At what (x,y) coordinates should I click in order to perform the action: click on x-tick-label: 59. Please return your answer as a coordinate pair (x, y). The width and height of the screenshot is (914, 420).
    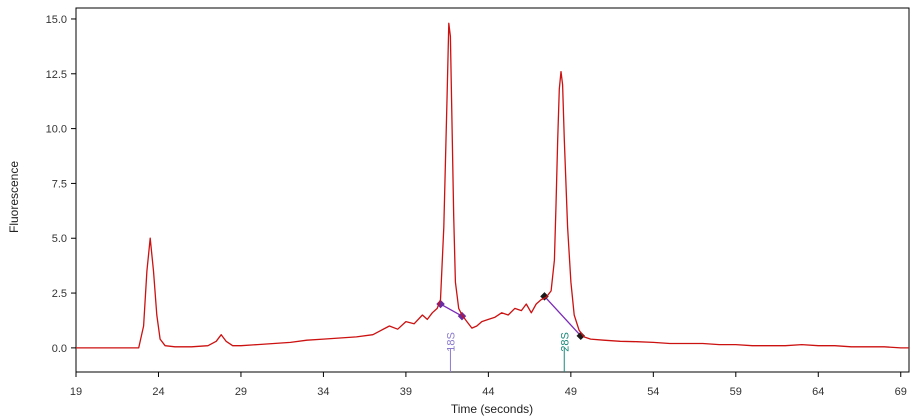
    Looking at the image, I should click on (736, 392).